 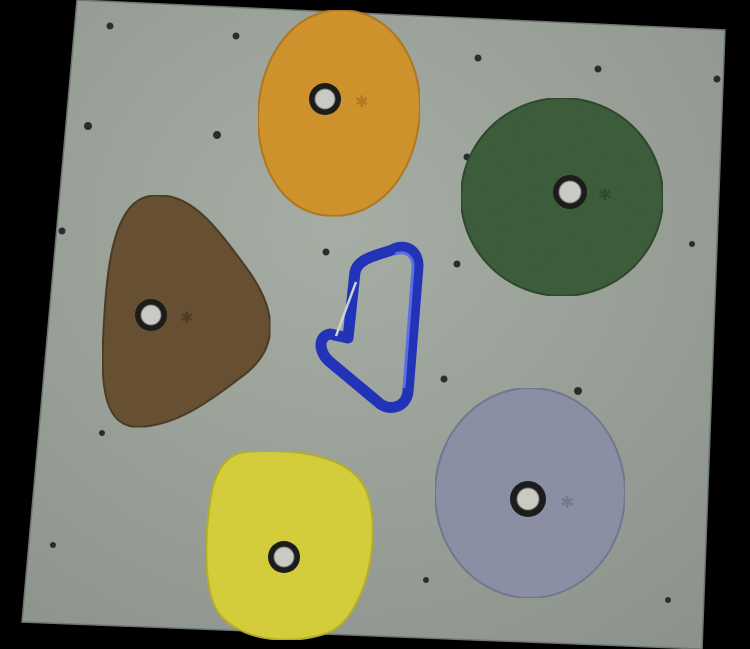 I want to click on brown-triangle-hold: ✱, so click(x=186, y=311).